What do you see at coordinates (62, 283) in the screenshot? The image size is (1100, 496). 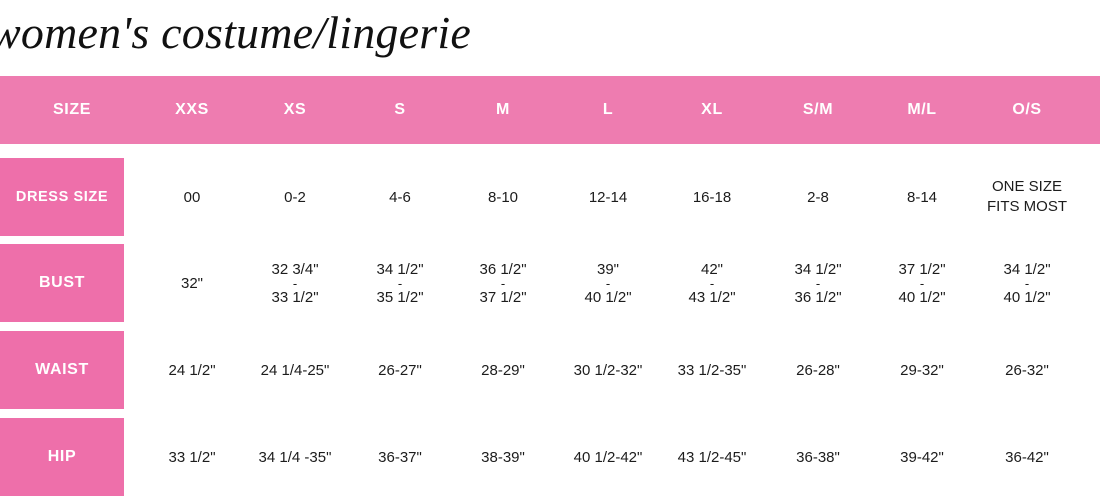 I see `row-label-bust: BUST` at bounding box center [62, 283].